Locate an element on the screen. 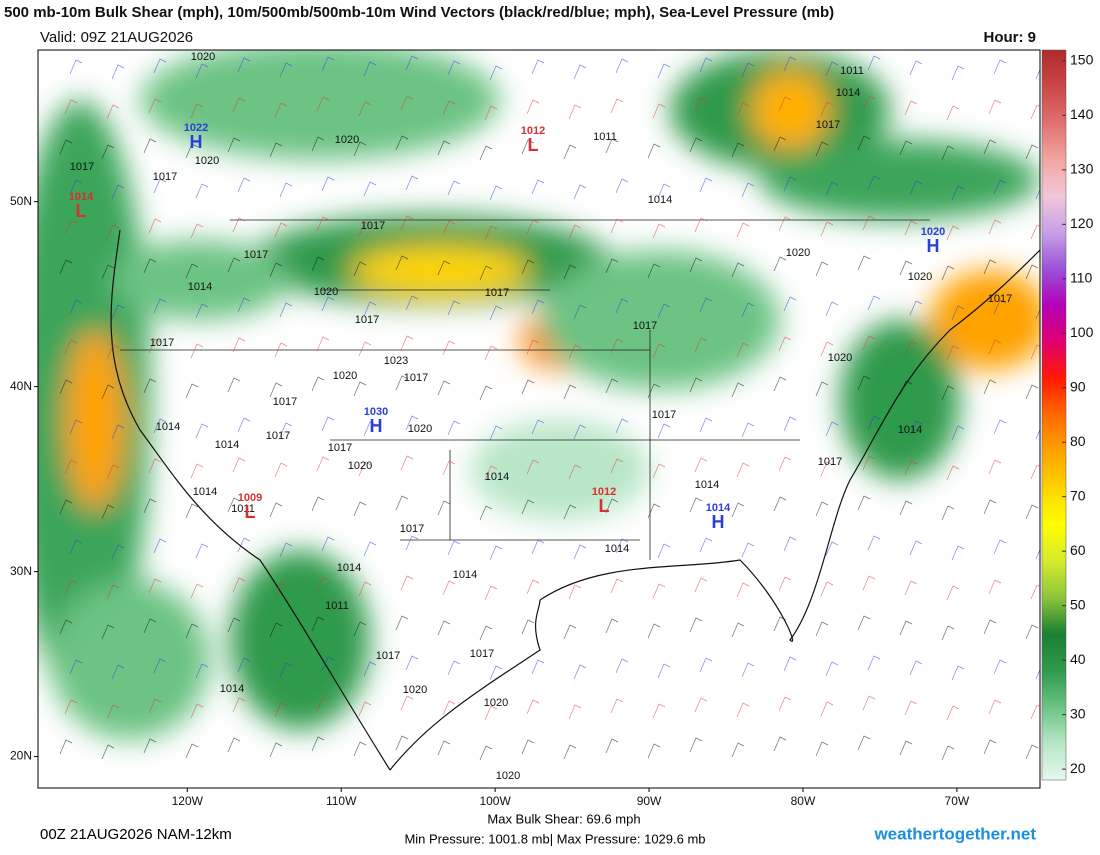 This screenshot has width=1100, height=855. isobar-label: 1014 is located at coordinates (497, 477).